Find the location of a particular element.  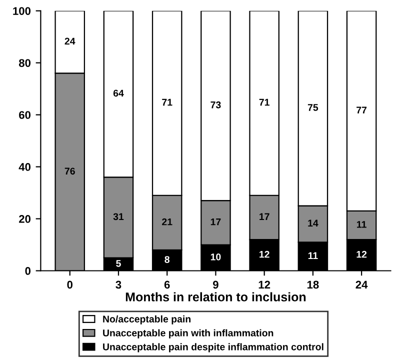

x-axis-title: Months in relation to inclusion is located at coordinates (216, 297).